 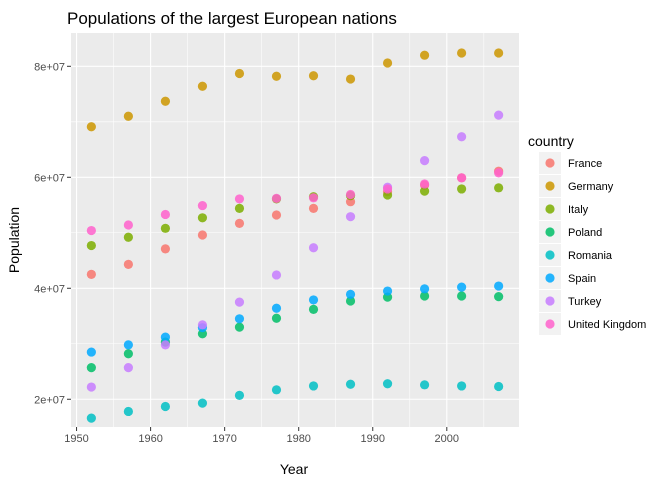 I want to click on x-tick-label: 1990, so click(x=373, y=439).